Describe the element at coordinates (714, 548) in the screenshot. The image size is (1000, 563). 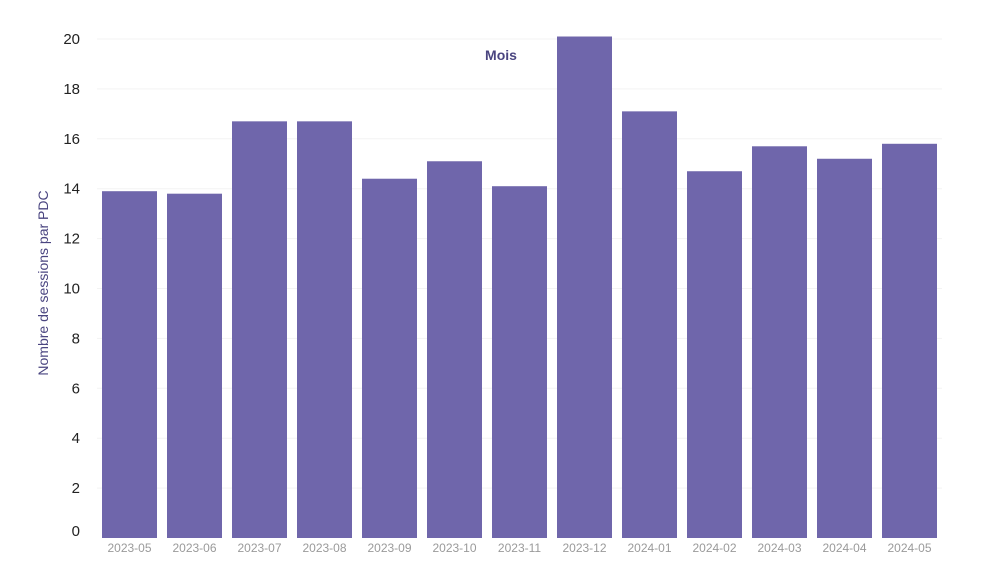
I see `x-tick-label: 2024-02` at that location.